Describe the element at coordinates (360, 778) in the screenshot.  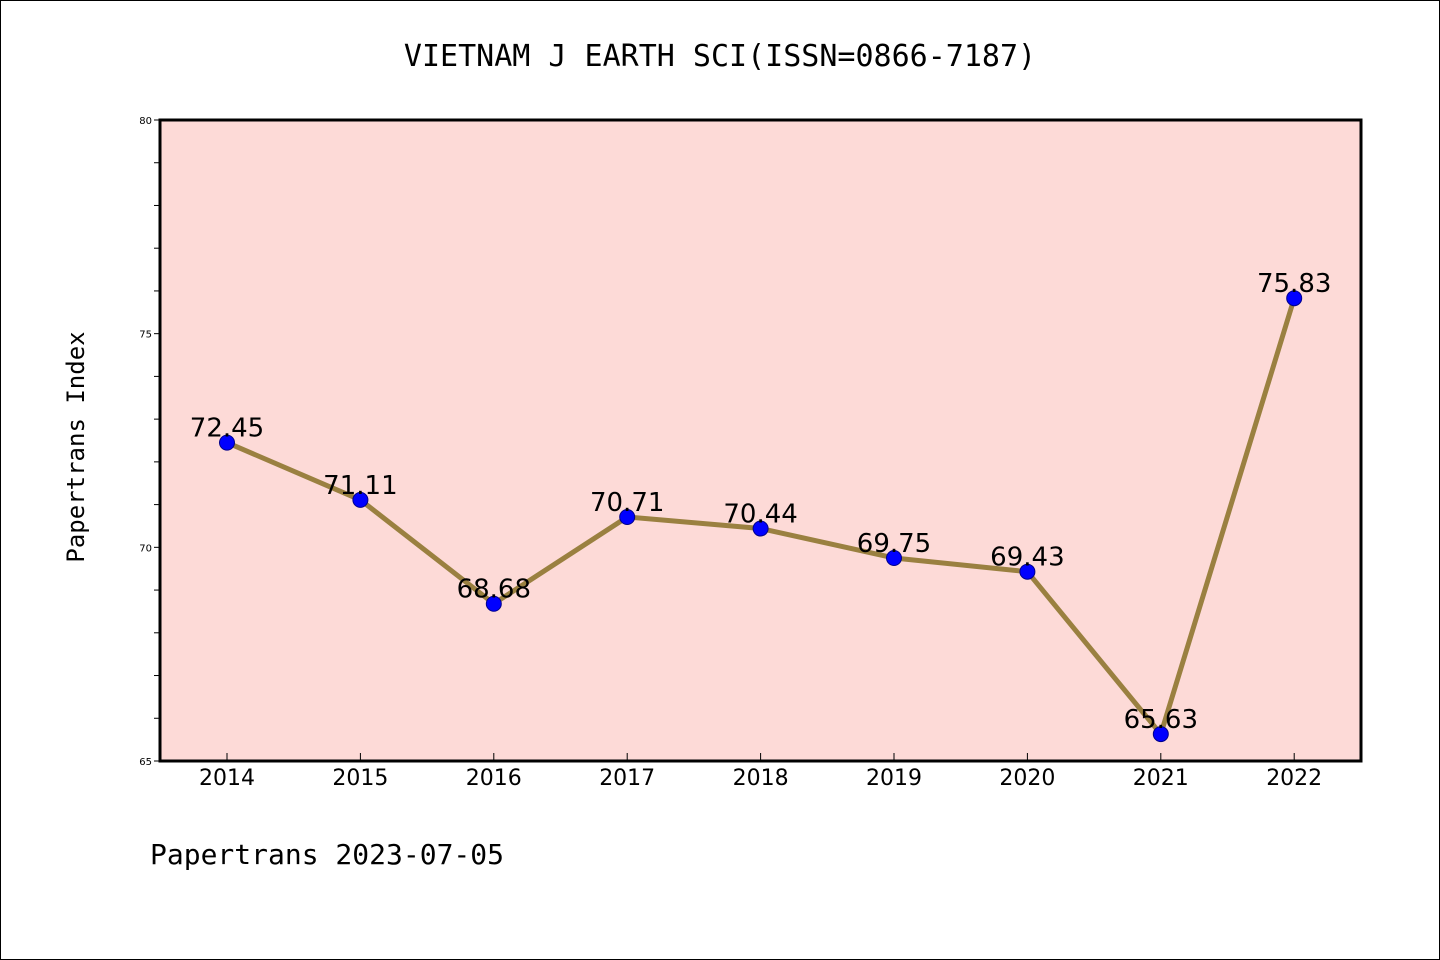
I see `x-tick-label: 2015` at that location.